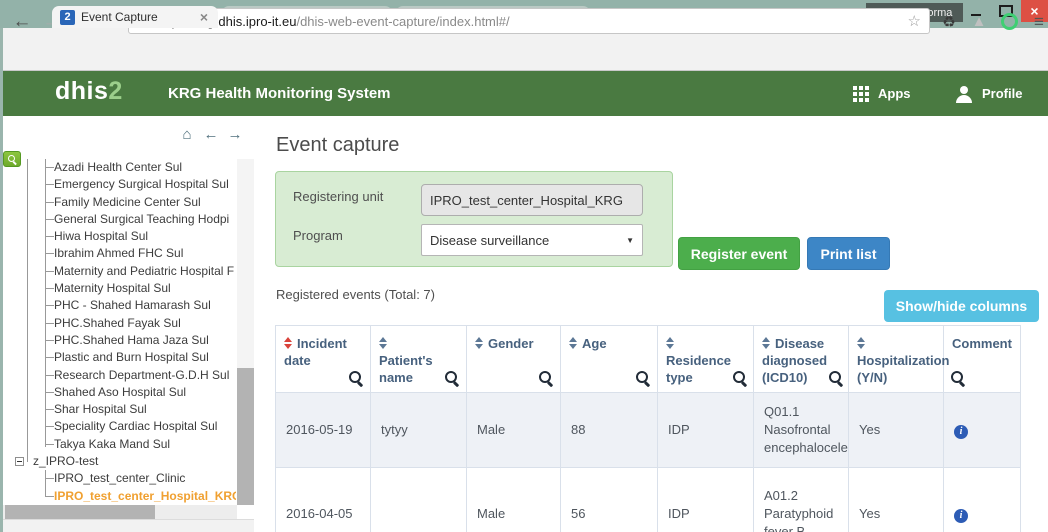  I want to click on search-icon, so click(11, 158).